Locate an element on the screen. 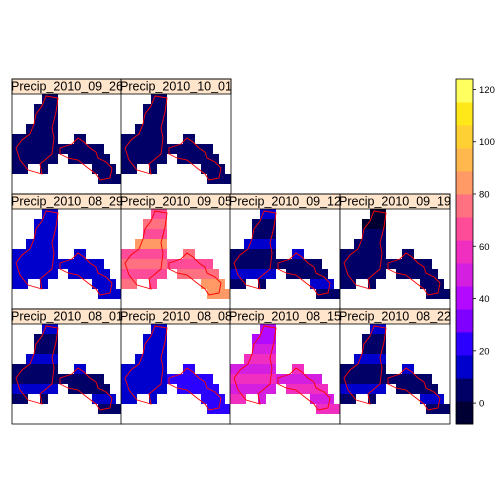 This screenshot has height=504, width=504. panel-title: Precip_2010_08_01 is located at coordinates (67, 317).